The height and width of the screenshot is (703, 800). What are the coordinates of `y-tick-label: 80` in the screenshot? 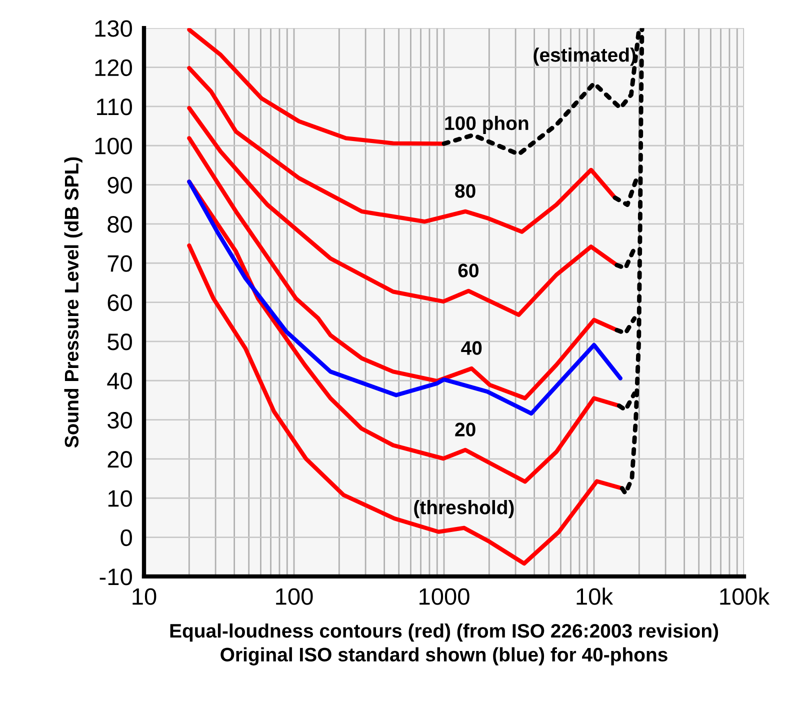 It's located at (120, 224).